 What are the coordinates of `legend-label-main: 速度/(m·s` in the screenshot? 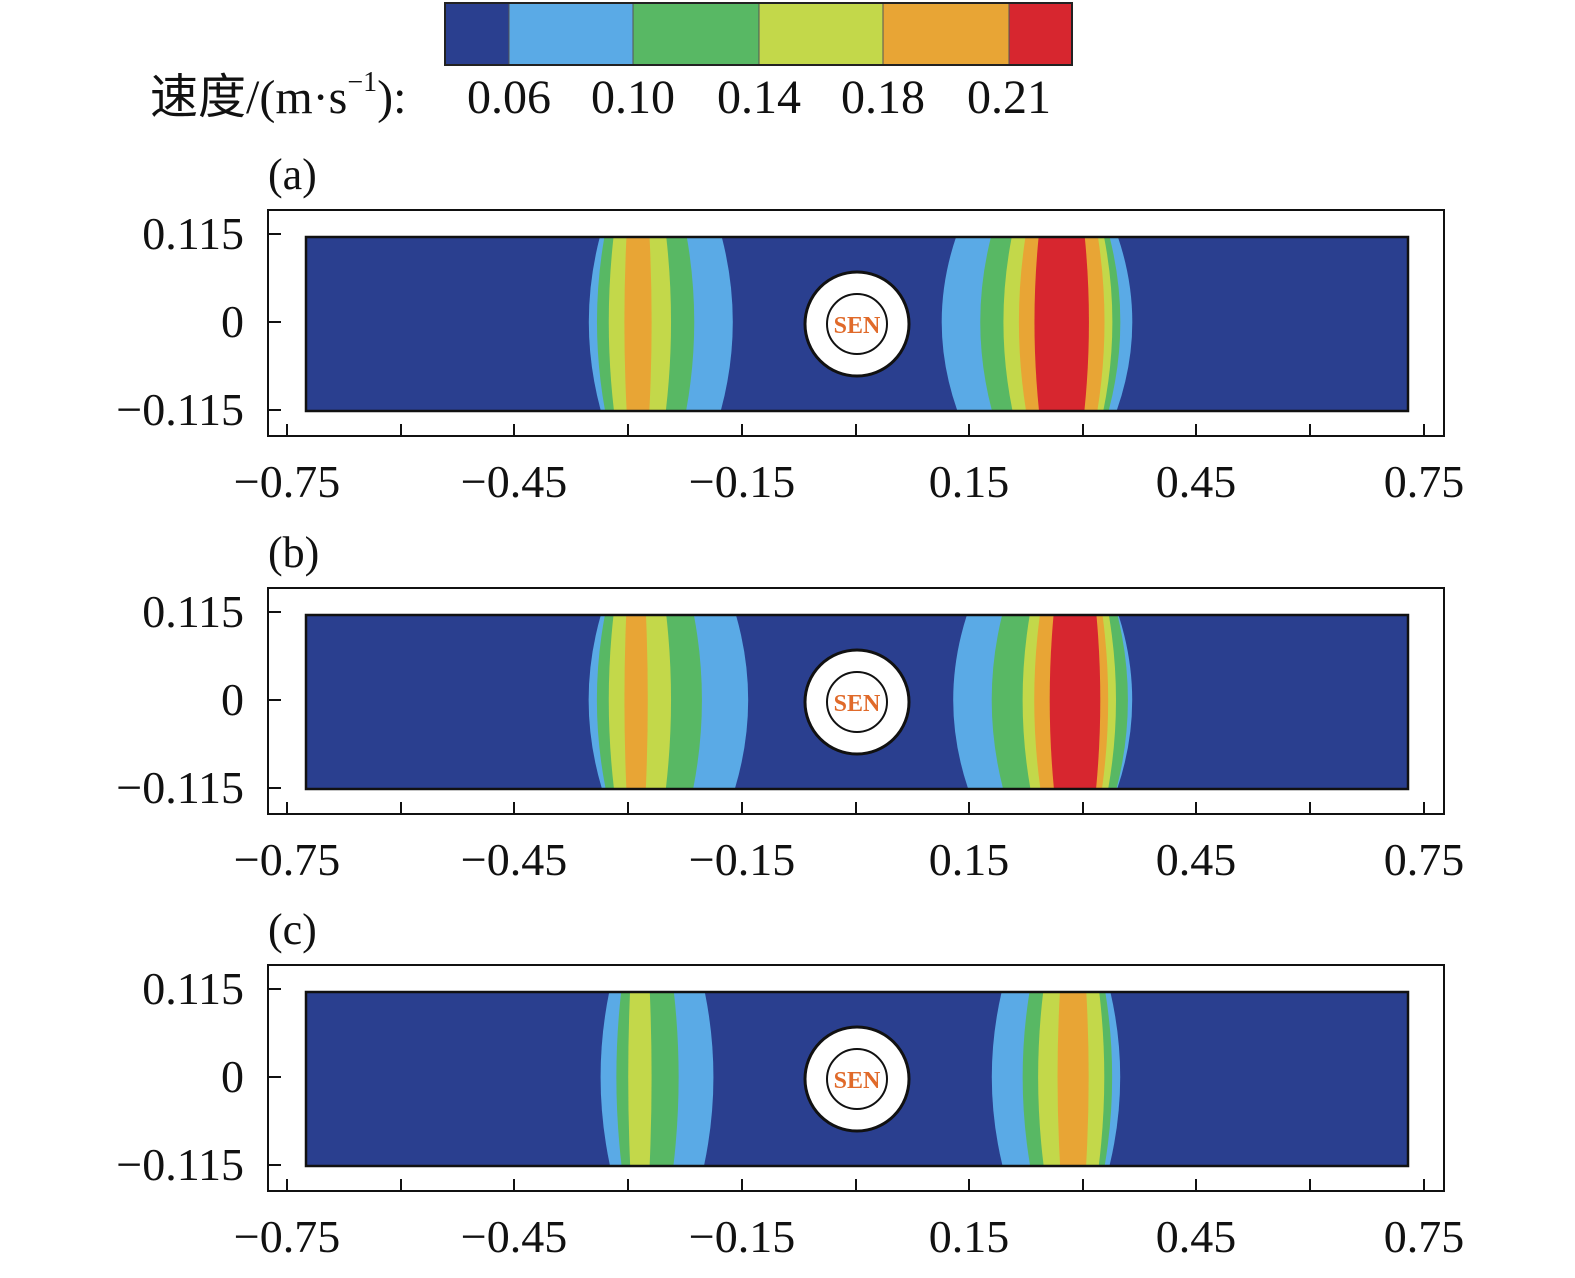 It's located at (248, 97).